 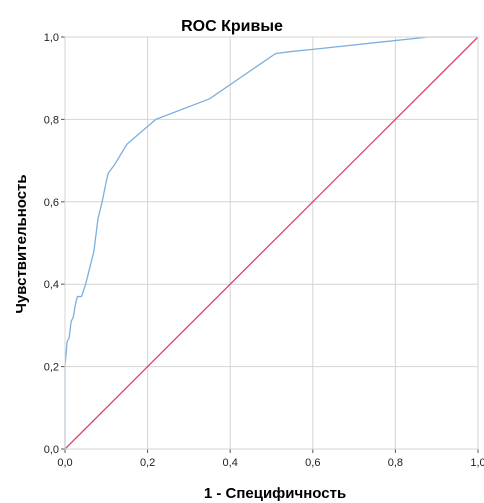 What do you see at coordinates (51, 38) in the screenshot?
I see `y-tick-label: 1,0` at bounding box center [51, 38].